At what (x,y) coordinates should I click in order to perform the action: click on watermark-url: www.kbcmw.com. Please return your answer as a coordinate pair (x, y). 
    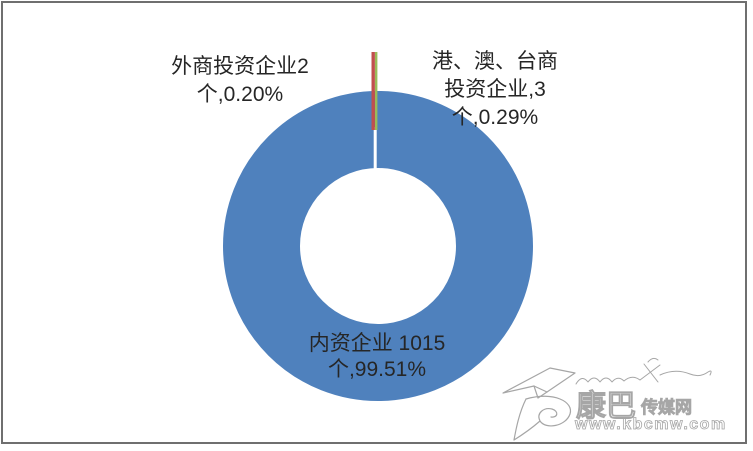
    Looking at the image, I should click on (649, 424).